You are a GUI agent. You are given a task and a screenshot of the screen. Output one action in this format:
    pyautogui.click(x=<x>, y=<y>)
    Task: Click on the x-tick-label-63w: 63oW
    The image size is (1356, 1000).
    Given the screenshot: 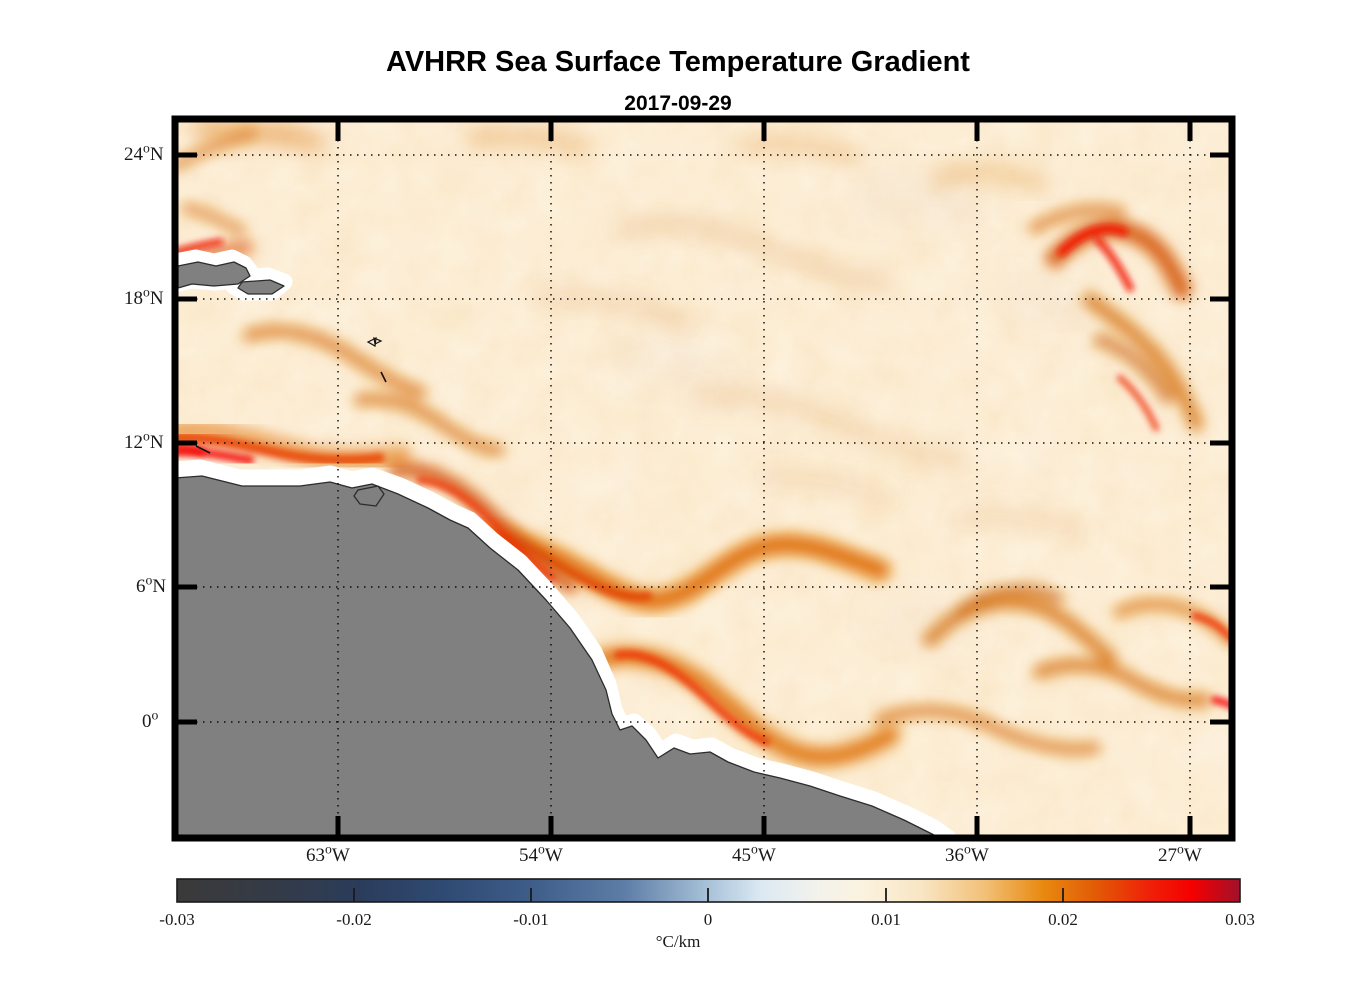 What is the action you would take?
    pyautogui.click(x=328, y=853)
    